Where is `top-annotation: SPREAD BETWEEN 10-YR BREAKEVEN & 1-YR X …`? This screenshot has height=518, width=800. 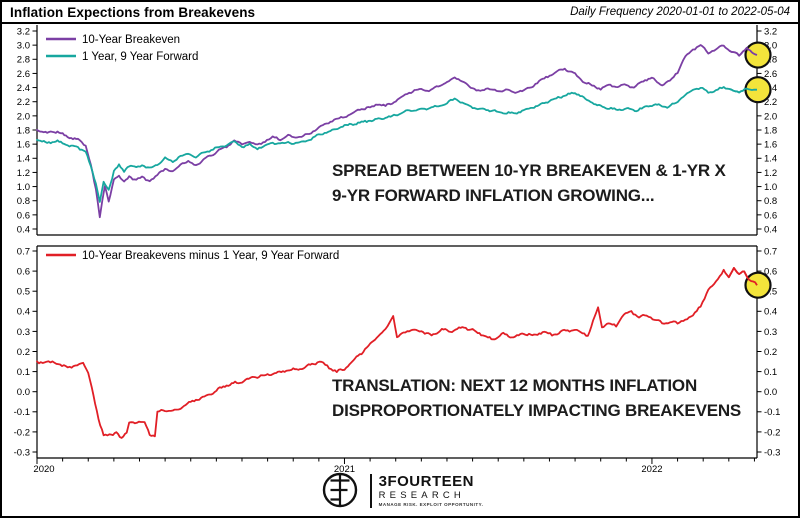
top-annotation: SPREAD BETWEEN 10-YR BREAKEVEN & 1-YR X … is located at coordinates (529, 183).